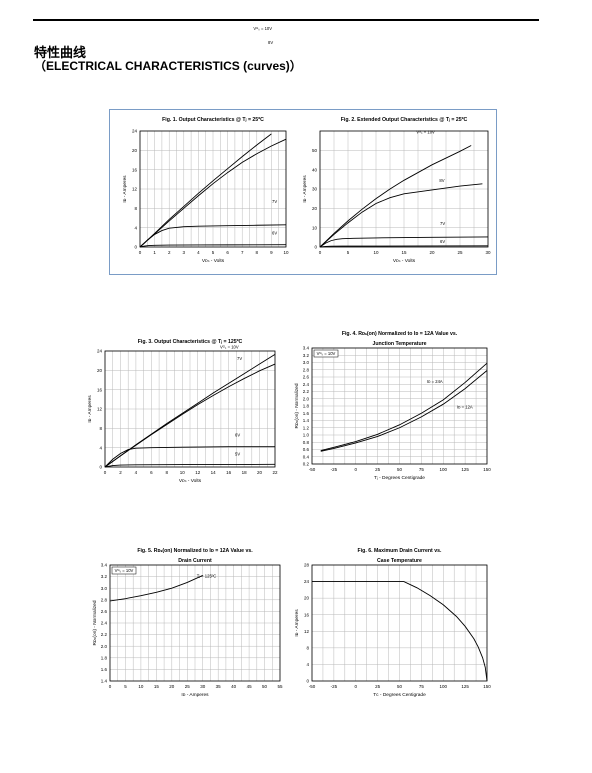 The image size is (592, 773). I want to click on series-label: Iᴅ = 24A, so click(435, 381).